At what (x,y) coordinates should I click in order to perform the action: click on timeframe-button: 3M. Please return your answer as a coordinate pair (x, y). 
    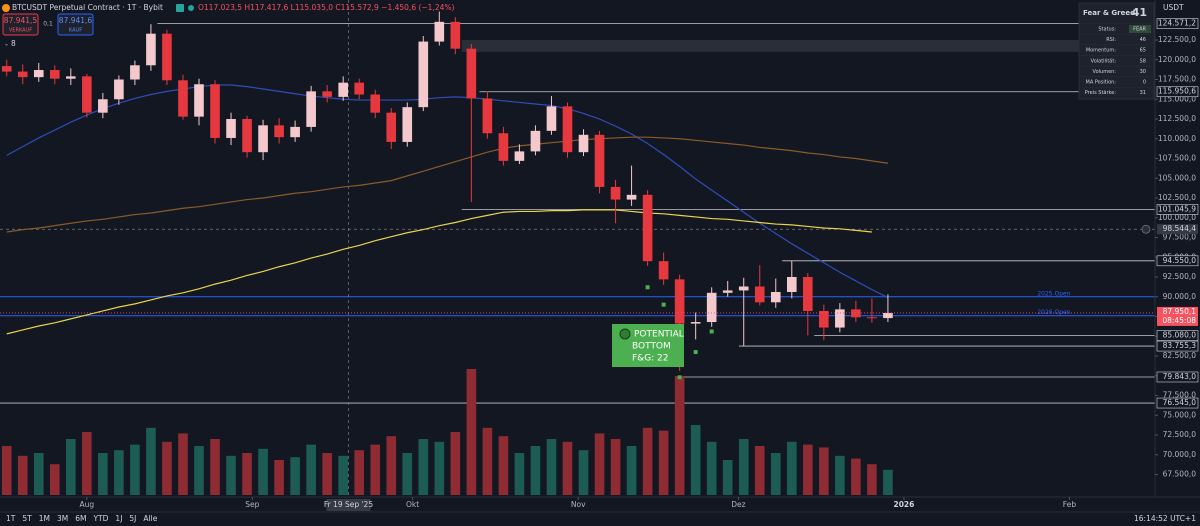
    Looking at the image, I should click on (62, 518).